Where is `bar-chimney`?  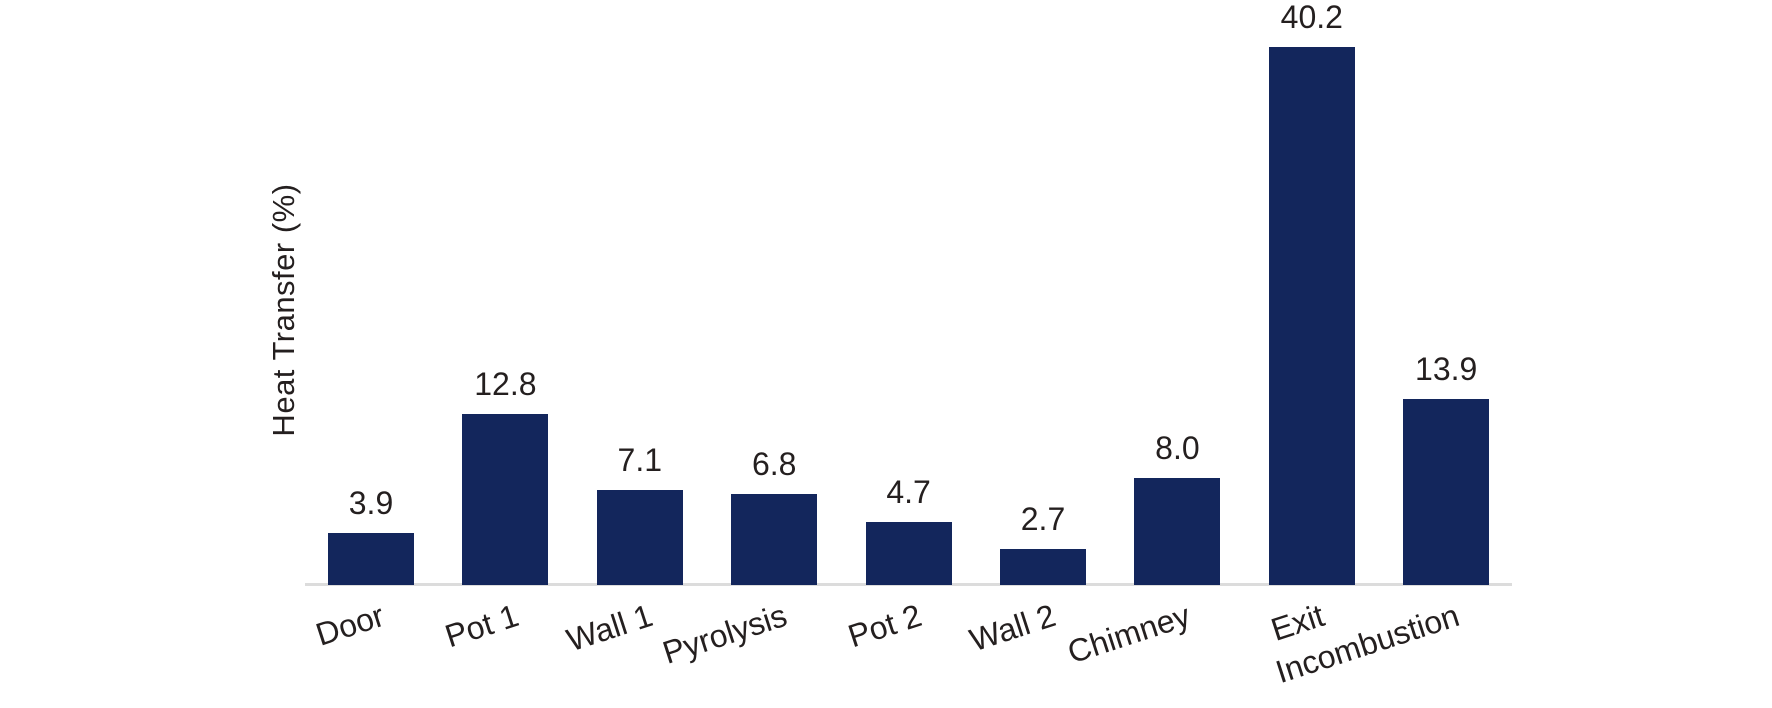 bar-chimney is located at coordinates (1177, 531).